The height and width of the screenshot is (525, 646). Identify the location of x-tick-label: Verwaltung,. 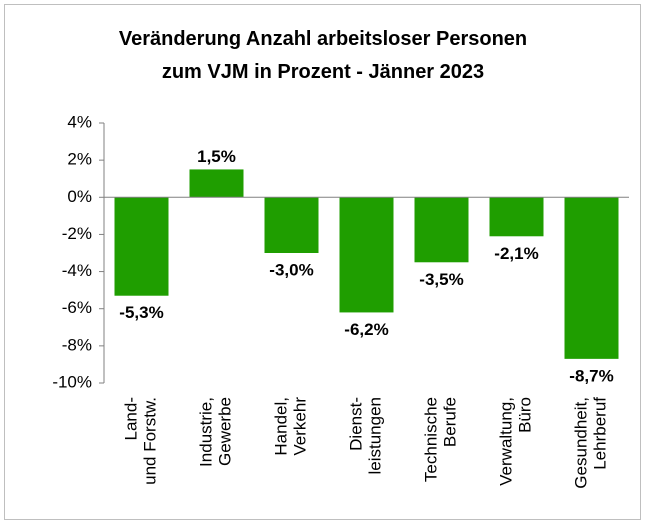
(505, 441).